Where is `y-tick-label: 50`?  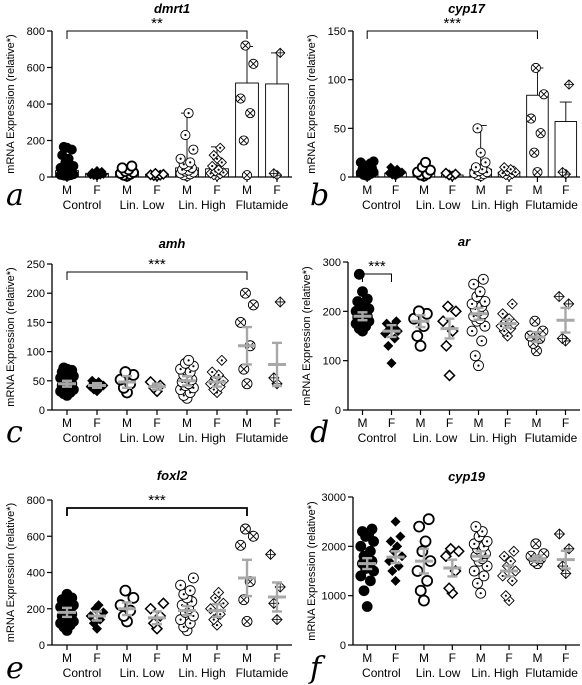
y-tick-label: 50 is located at coordinates (39, 382).